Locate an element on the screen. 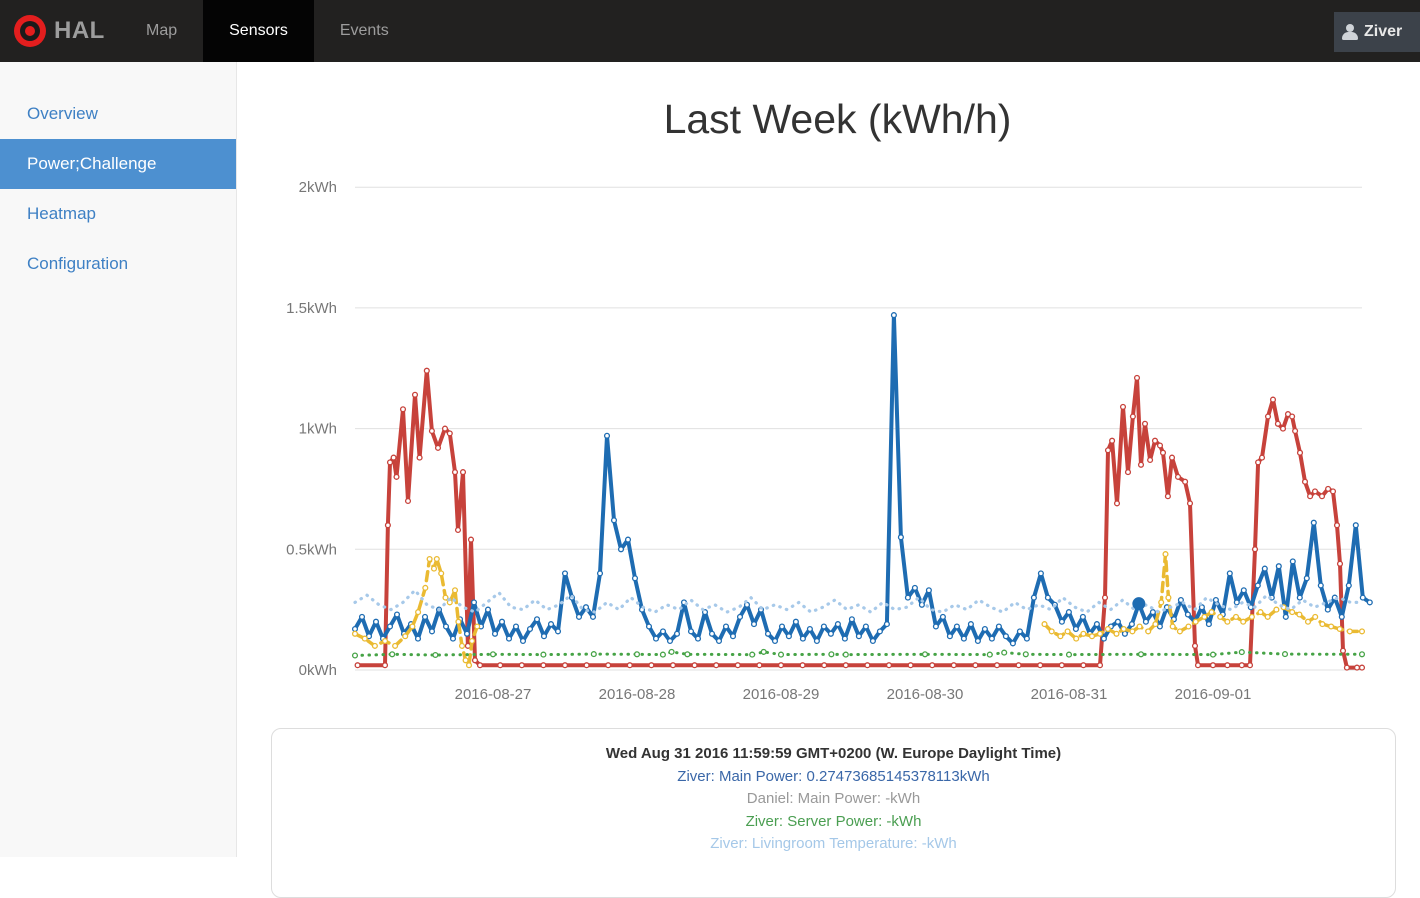 Image resolution: width=1420 pixels, height=898 pixels. sidebar-item-configuration: Configuration is located at coordinates (78, 263).